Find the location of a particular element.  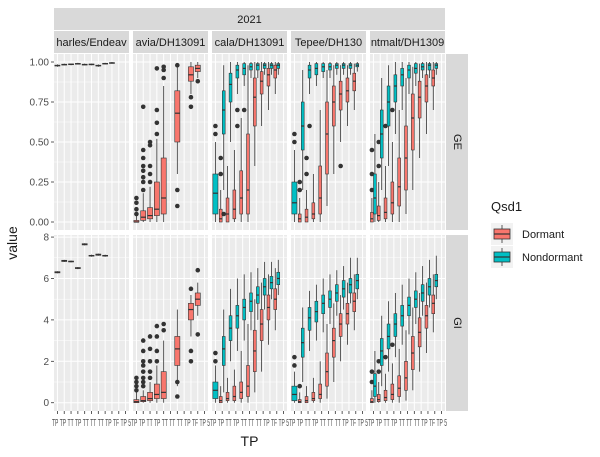

row-strip-label: GI is located at coordinates (457, 323).